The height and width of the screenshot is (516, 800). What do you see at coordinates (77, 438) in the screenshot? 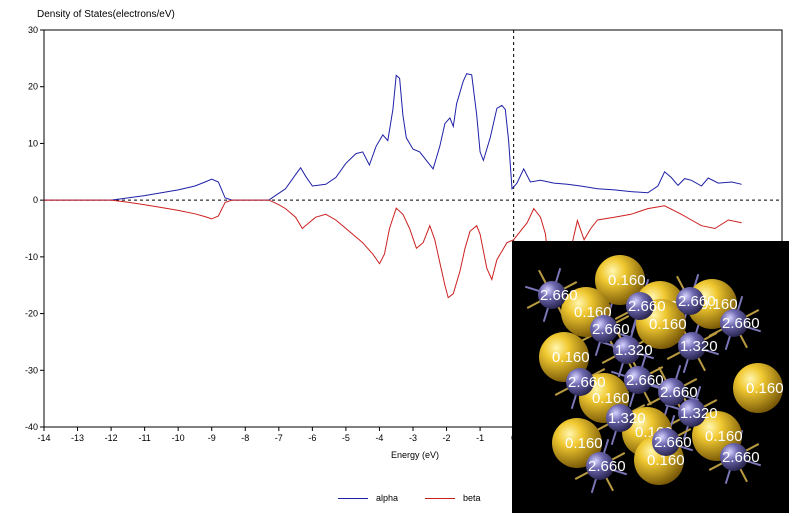
I see `x-tick-label: -13` at bounding box center [77, 438].